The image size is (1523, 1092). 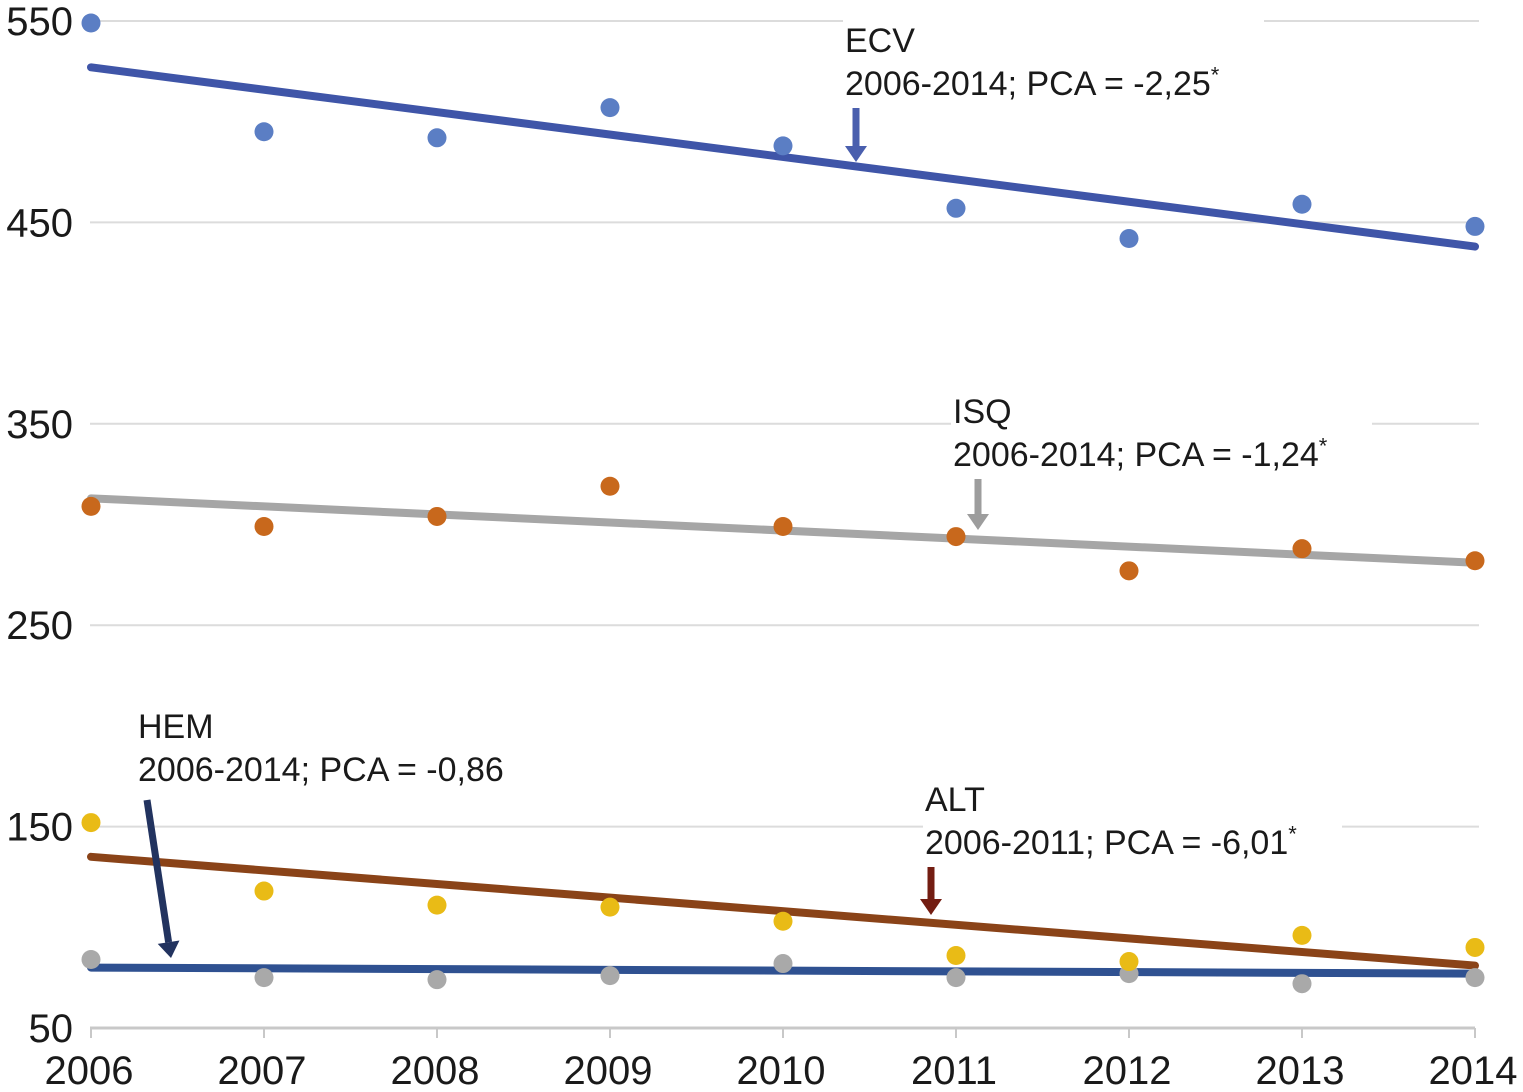 I want to click on point-hem-2008, so click(x=437, y=980).